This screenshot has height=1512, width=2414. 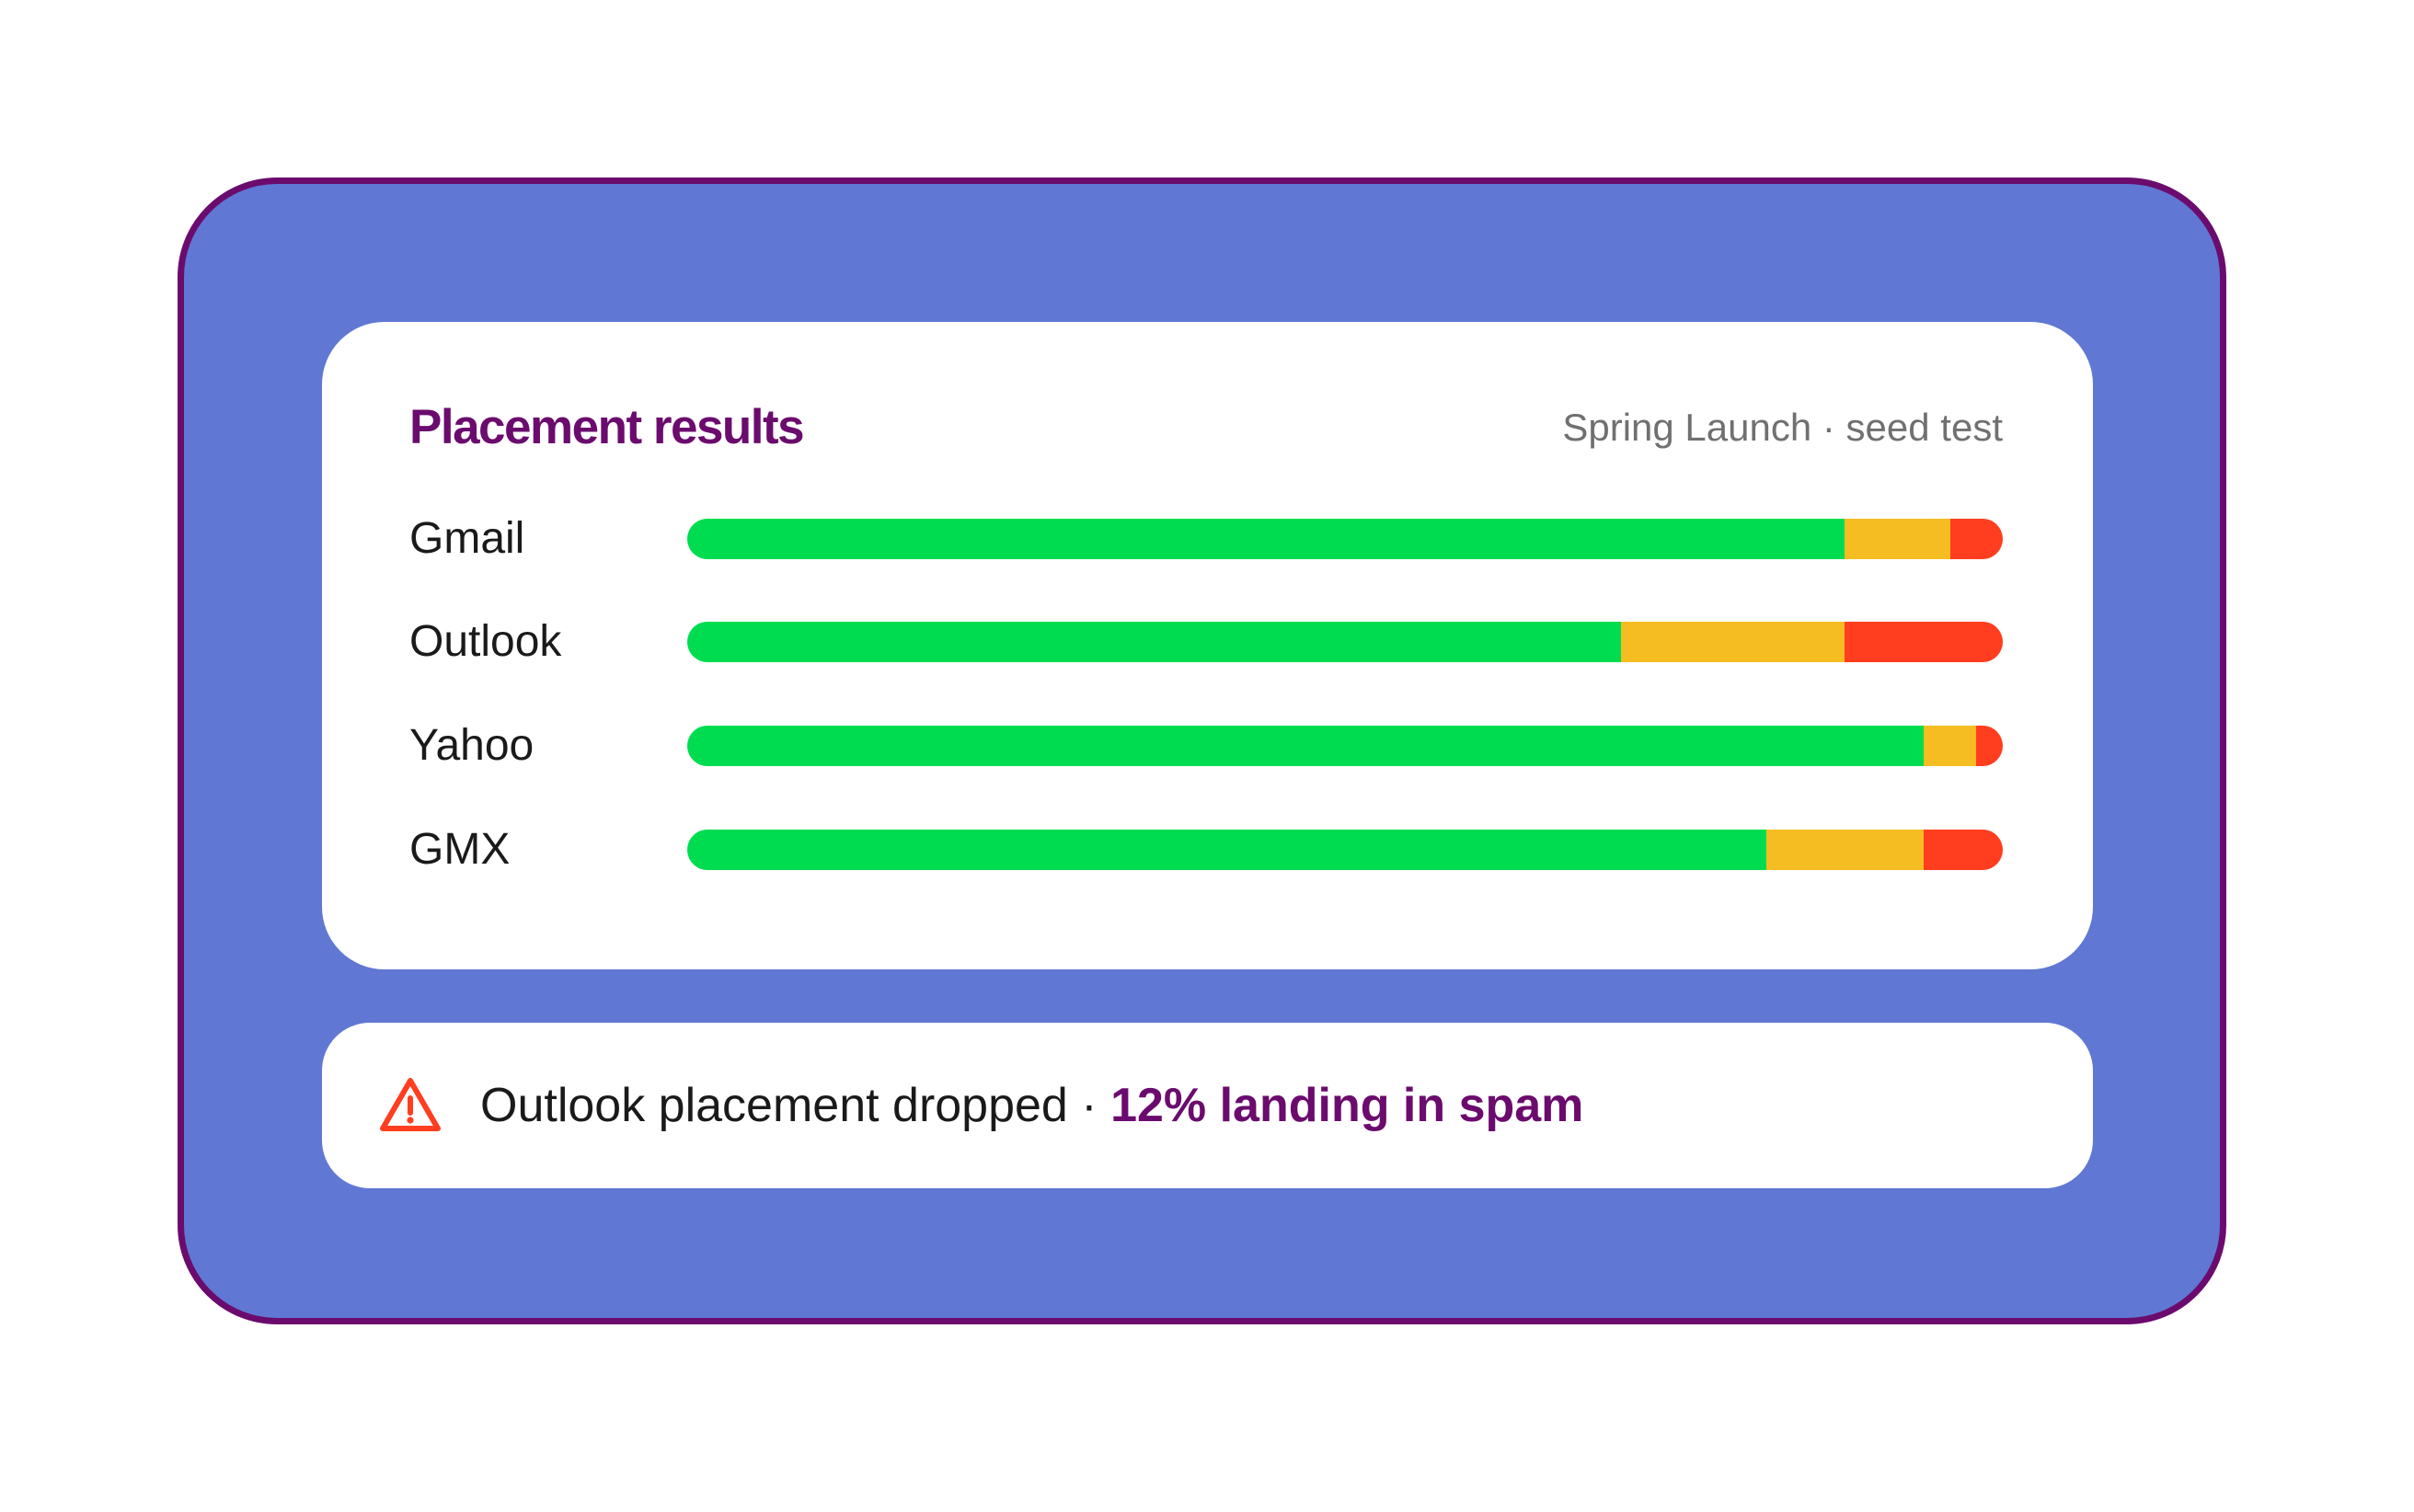 What do you see at coordinates (460, 849) in the screenshot?
I see `provider-label: GMX` at bounding box center [460, 849].